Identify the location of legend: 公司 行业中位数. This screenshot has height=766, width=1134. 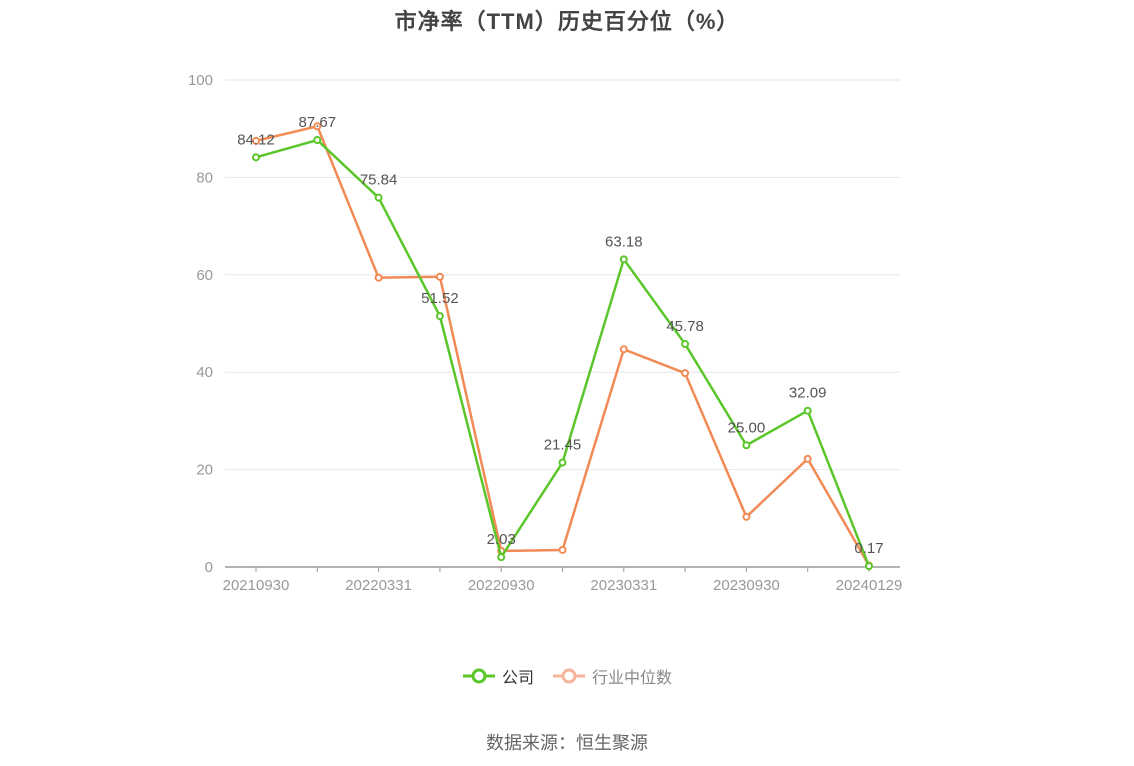
(567, 676).